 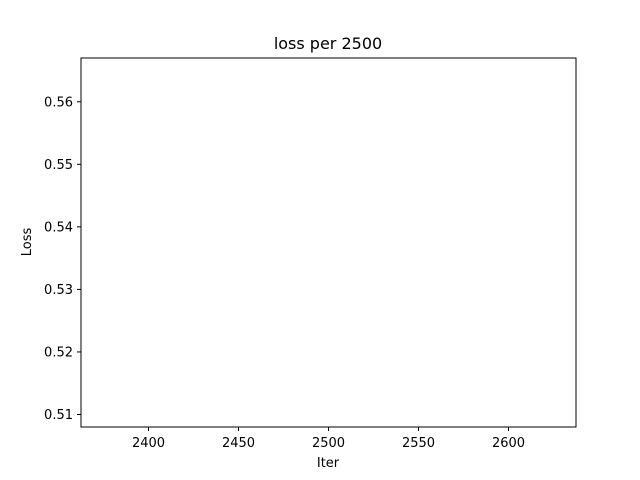 What do you see at coordinates (58, 415) in the screenshot?
I see `y-tick-label: 0.51` at bounding box center [58, 415].